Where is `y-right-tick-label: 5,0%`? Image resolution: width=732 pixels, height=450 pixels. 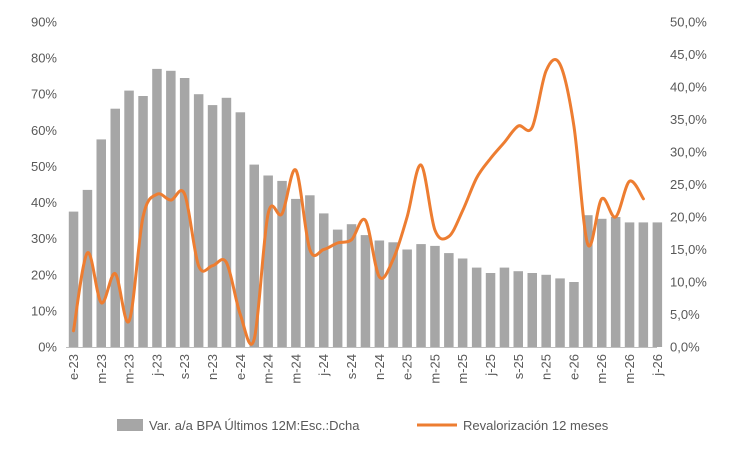 y-right-tick-label: 5,0% is located at coordinates (685, 314).